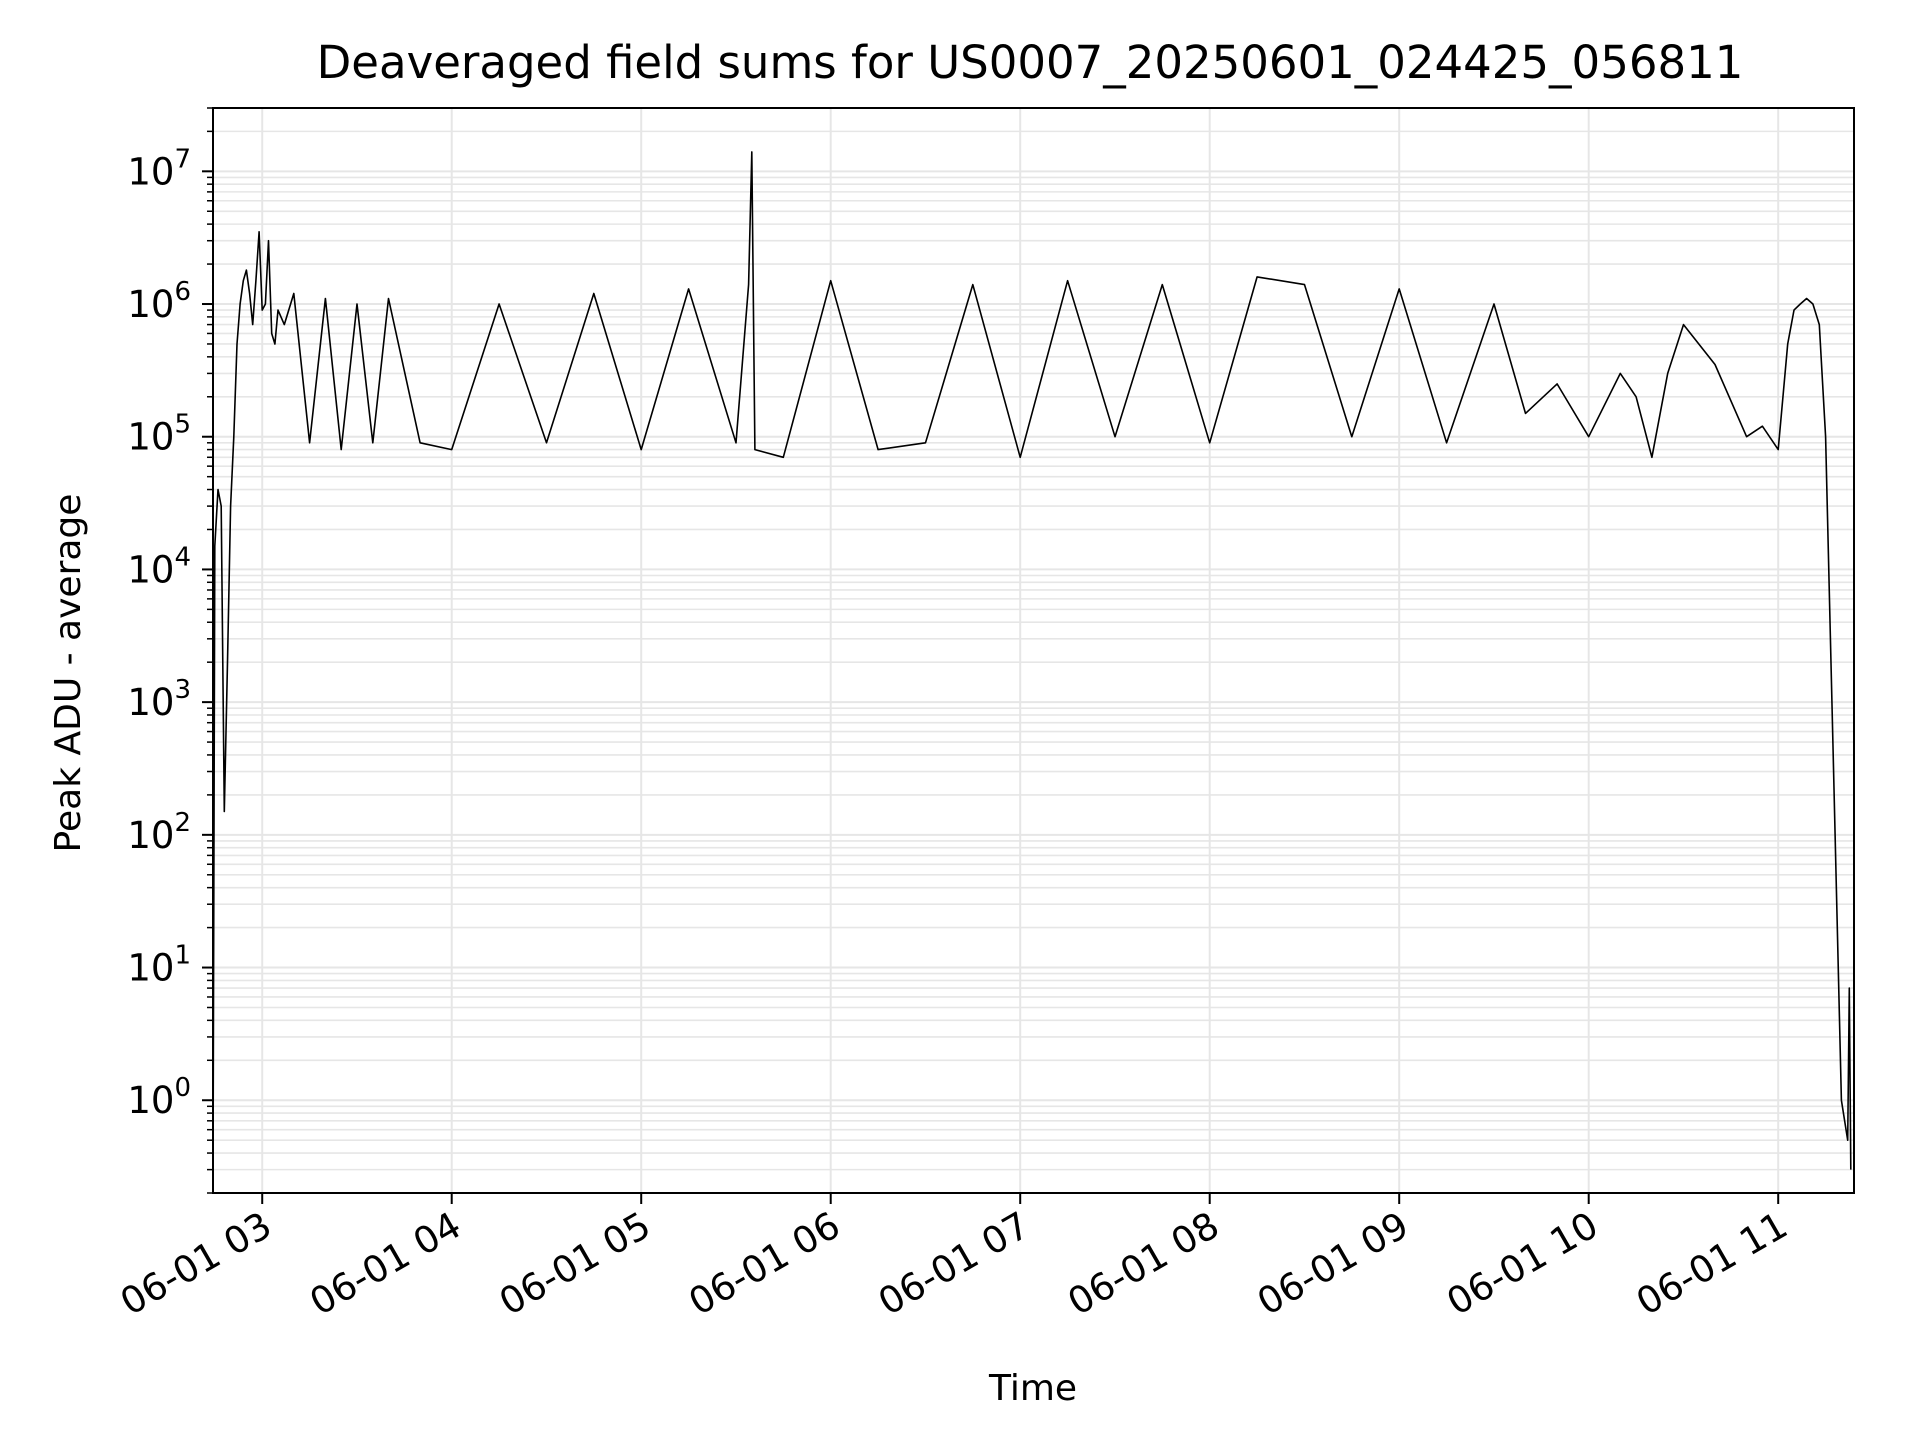 The image size is (1920, 1440). What do you see at coordinates (159, 965) in the screenshot?
I see `y-tick-label: 10¹` at bounding box center [159, 965].